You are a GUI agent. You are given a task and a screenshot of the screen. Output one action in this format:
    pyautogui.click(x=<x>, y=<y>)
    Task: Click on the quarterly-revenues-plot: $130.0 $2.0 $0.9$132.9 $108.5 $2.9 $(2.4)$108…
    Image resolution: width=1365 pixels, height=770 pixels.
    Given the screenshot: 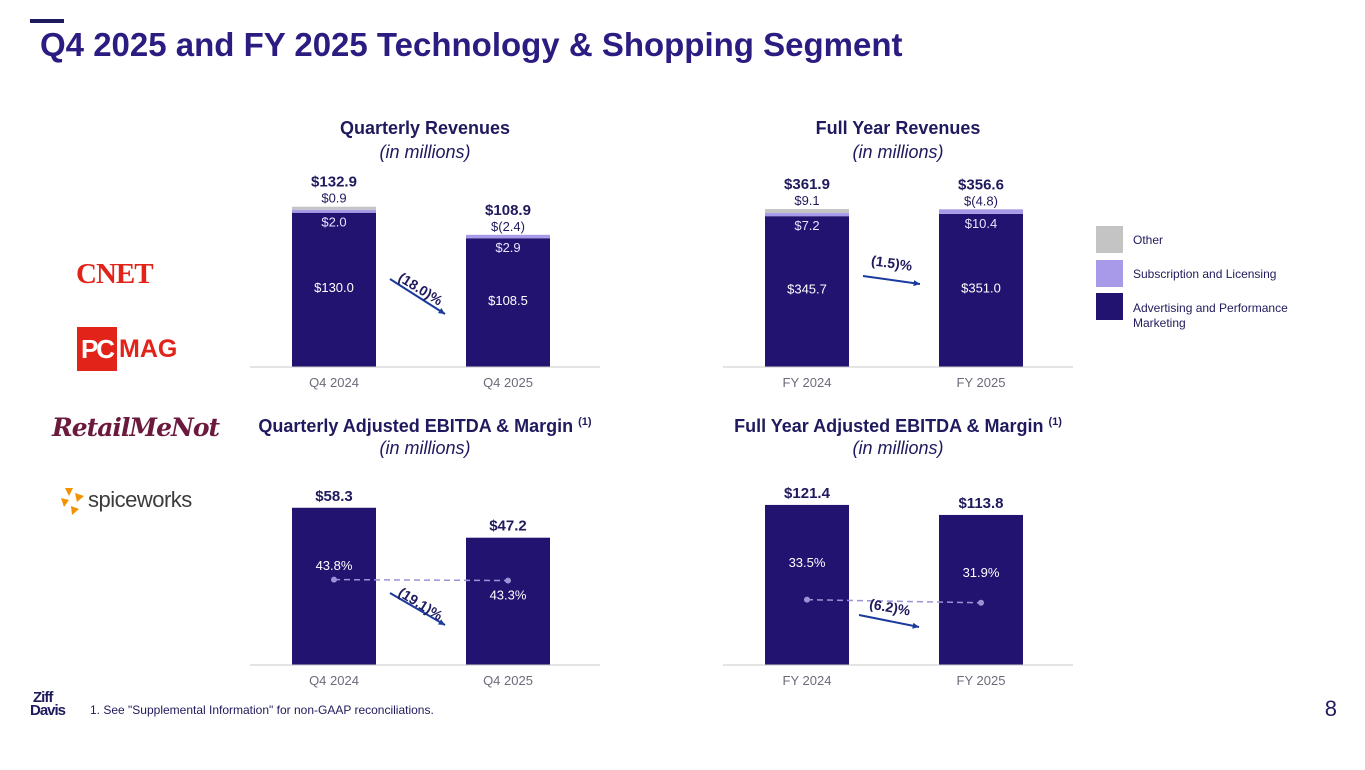 What is the action you would take?
    pyautogui.click(x=425, y=282)
    